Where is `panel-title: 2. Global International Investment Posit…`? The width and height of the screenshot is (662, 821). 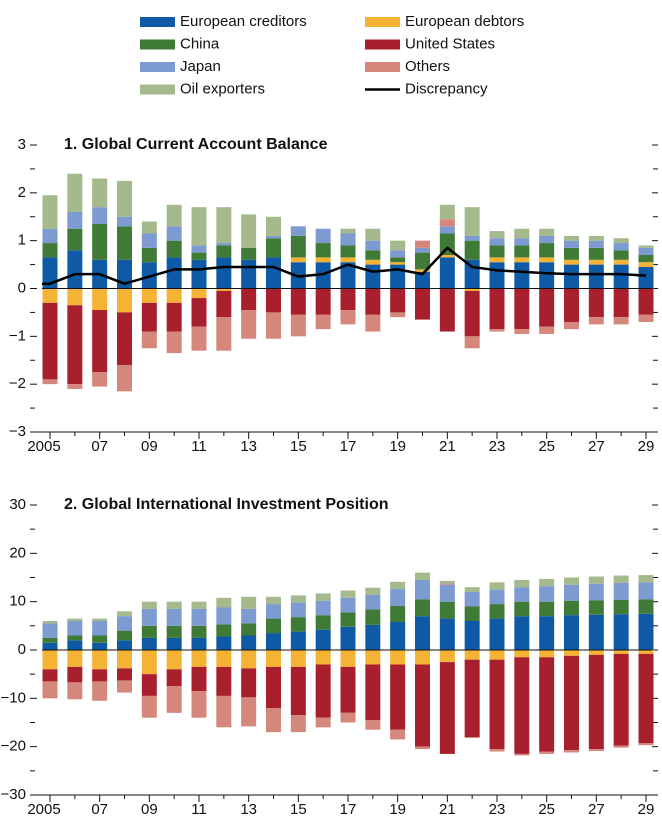
panel-title: 2. Global International Investment Posit… is located at coordinates (226, 504).